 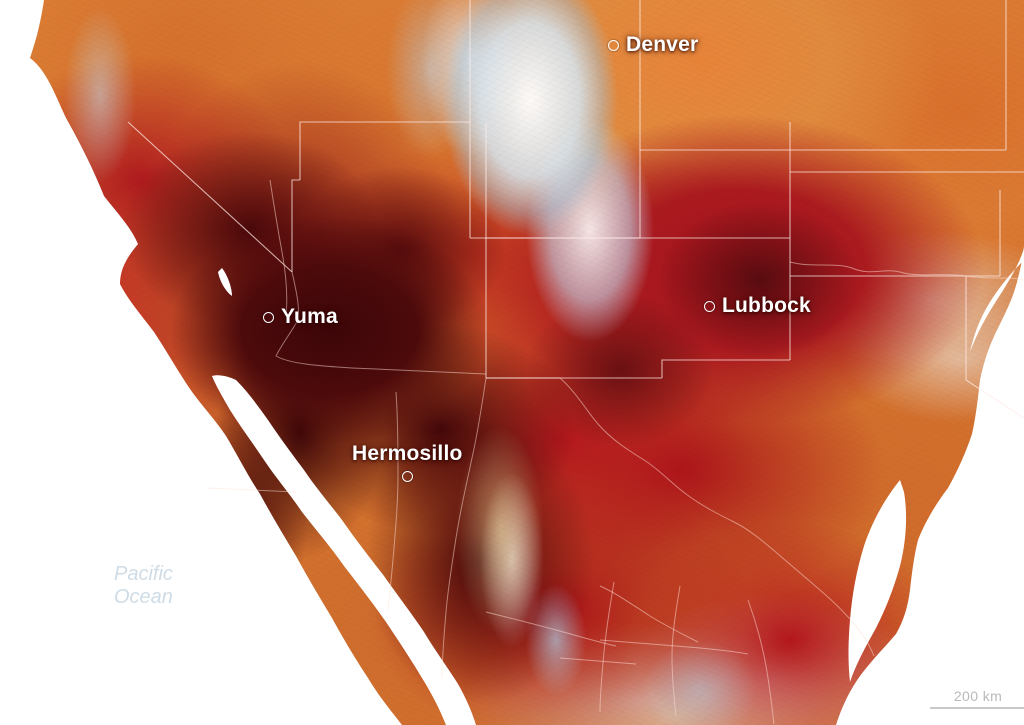 I want to click on scale-bar-line, so click(x=977, y=708).